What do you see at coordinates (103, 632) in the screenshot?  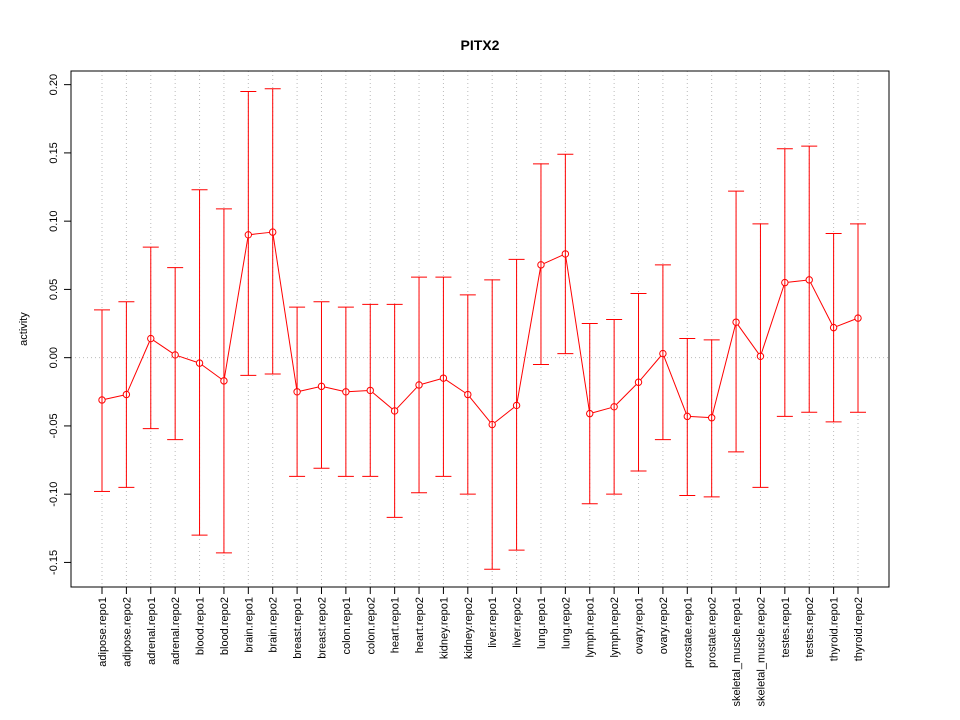 I see `x-tick-label: adipose.repo1` at bounding box center [103, 632].